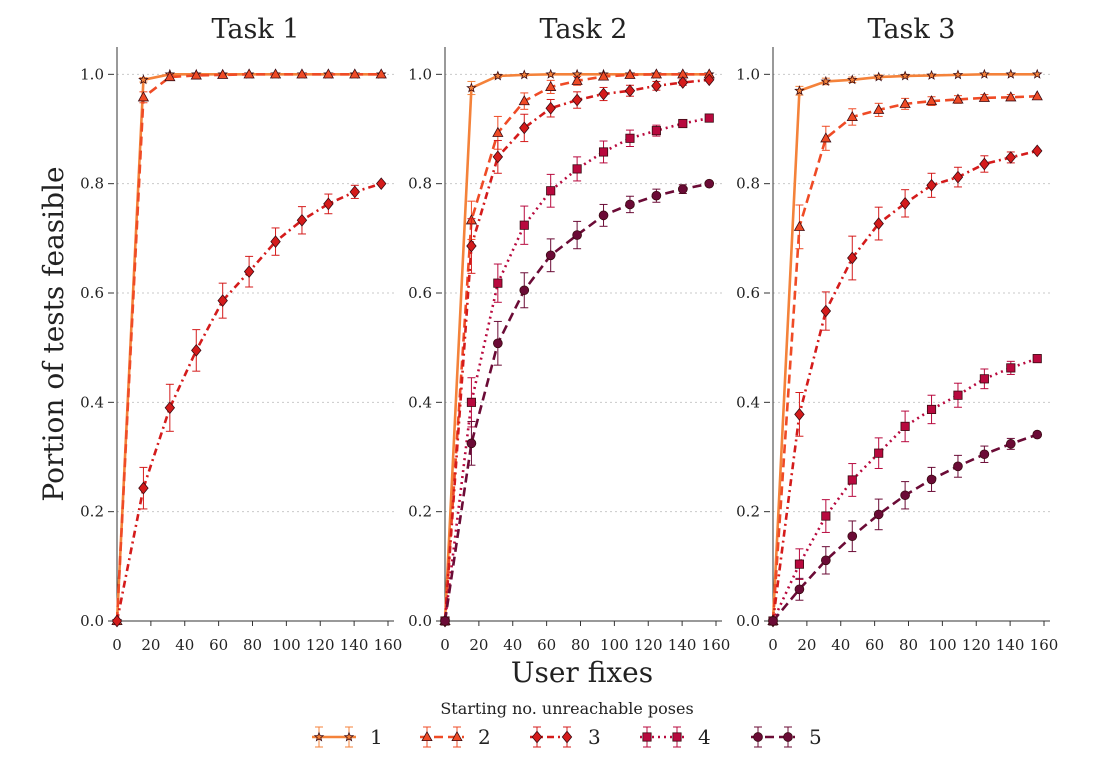 The height and width of the screenshot is (765, 1095). Describe the element at coordinates (455, 737) in the screenshot. I see `legend-item: 2` at that location.